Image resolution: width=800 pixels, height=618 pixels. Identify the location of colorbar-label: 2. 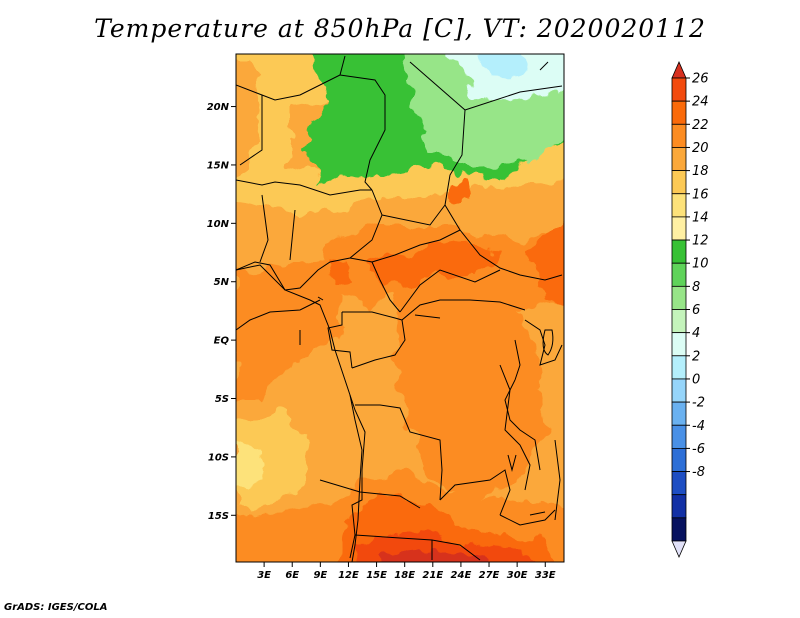
(696, 356).